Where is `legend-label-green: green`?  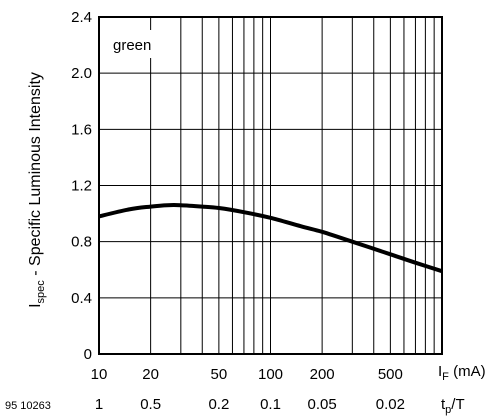
legend-label-green: green is located at coordinates (132, 45).